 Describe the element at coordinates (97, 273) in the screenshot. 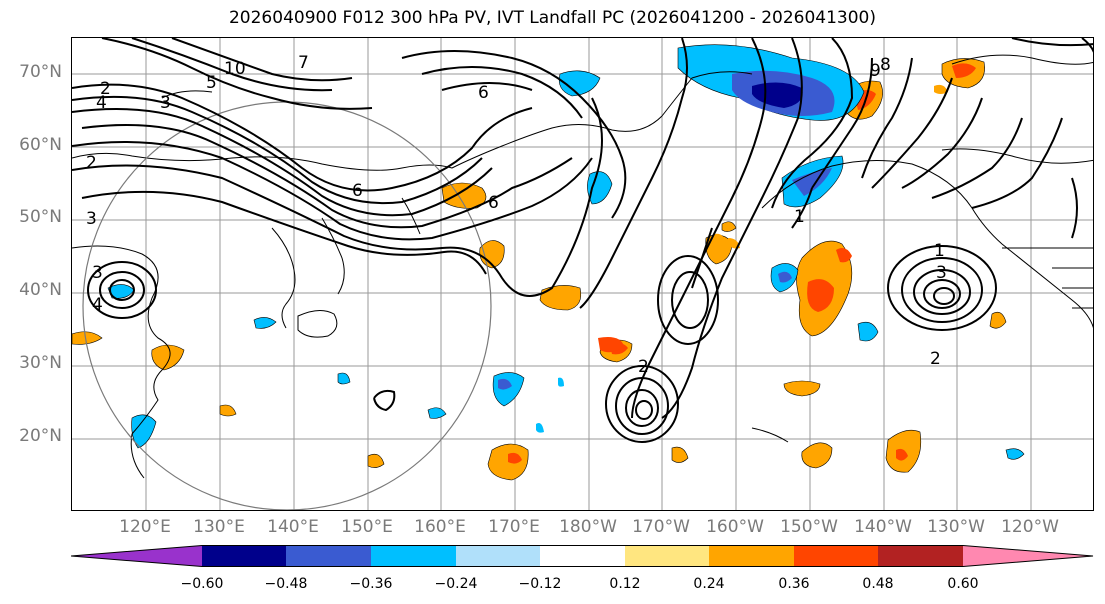

I see `contour-label-3c: 3` at that location.